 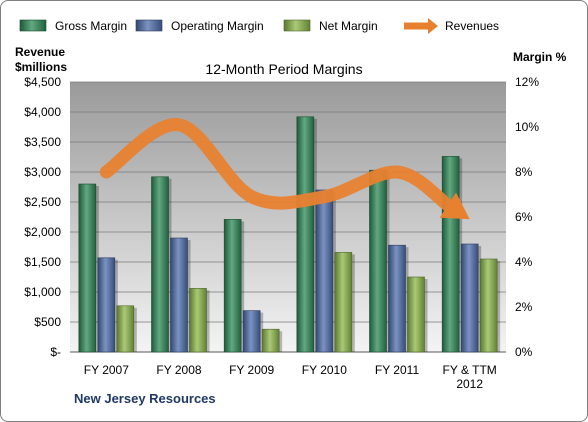 What do you see at coordinates (540, 57) in the screenshot?
I see `right-axis-label: Margin %` at bounding box center [540, 57].